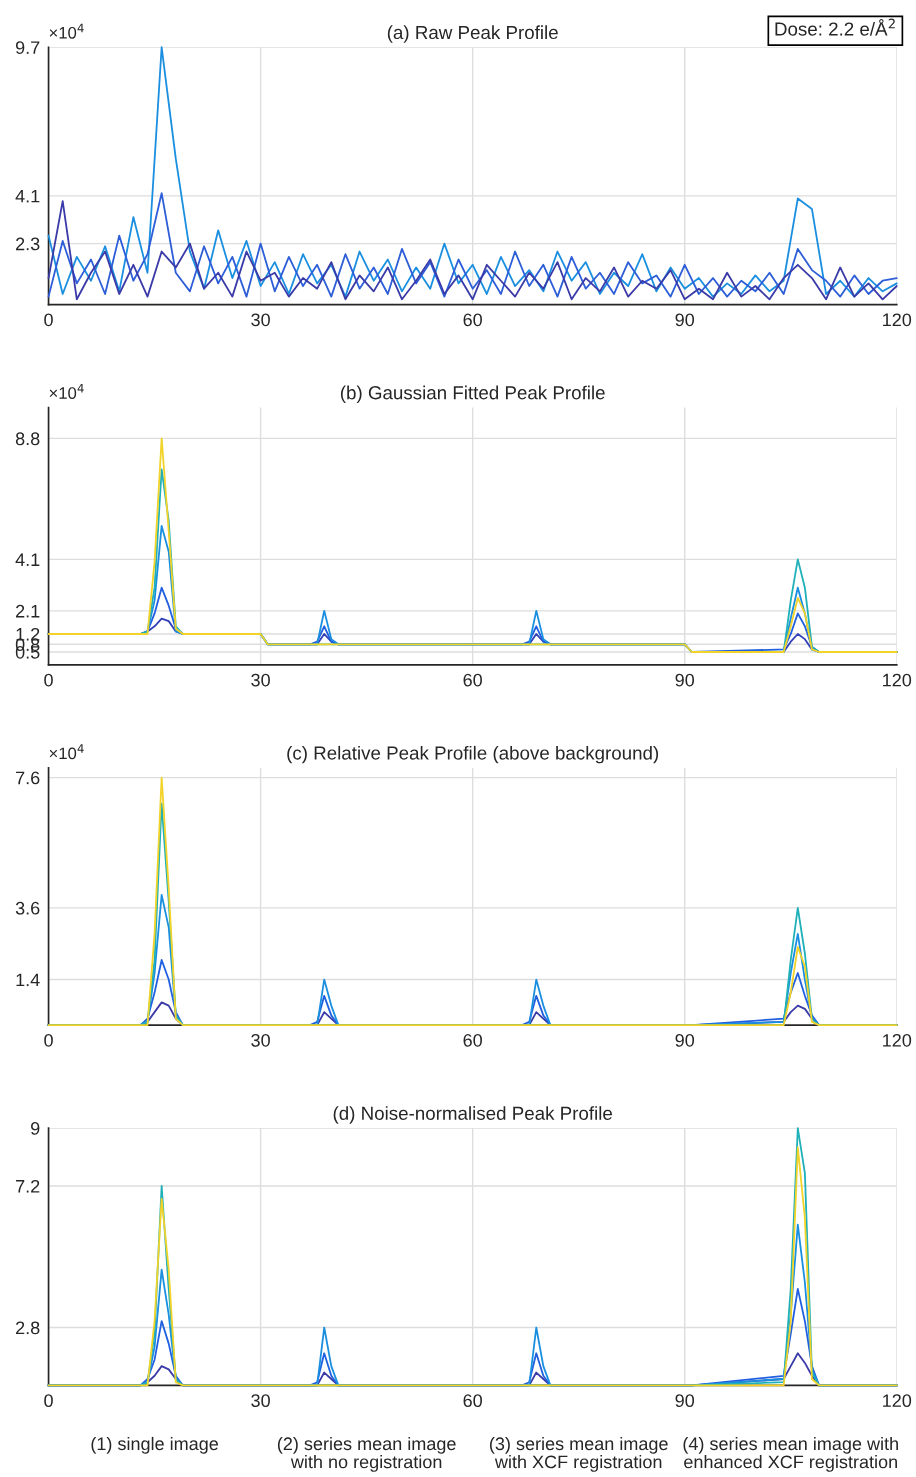 The image size is (916, 1477). Describe the element at coordinates (28, 1328) in the screenshot. I see `y-tick-label: 2.8` at that location.